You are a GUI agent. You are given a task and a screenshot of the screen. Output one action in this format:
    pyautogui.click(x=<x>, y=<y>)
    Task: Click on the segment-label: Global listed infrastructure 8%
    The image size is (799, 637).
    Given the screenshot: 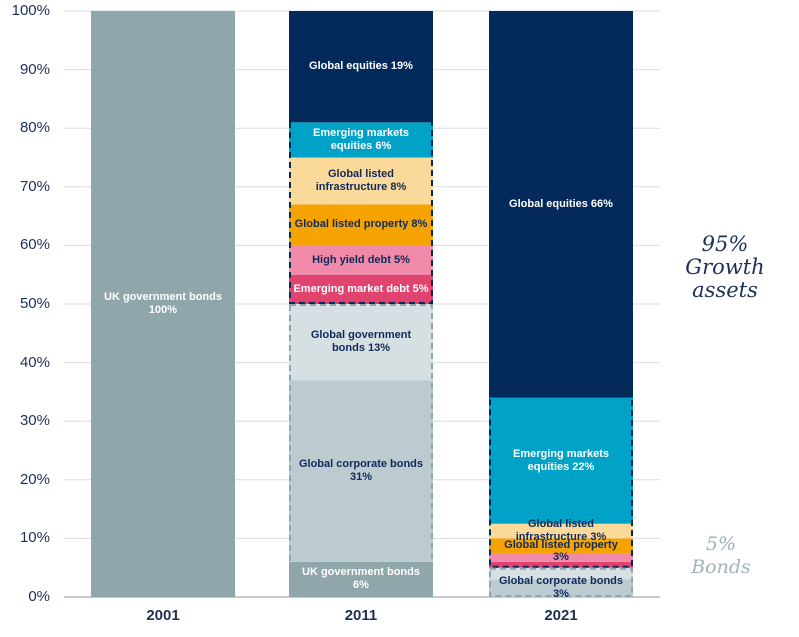 What is the action you would take?
    pyautogui.click(x=361, y=180)
    